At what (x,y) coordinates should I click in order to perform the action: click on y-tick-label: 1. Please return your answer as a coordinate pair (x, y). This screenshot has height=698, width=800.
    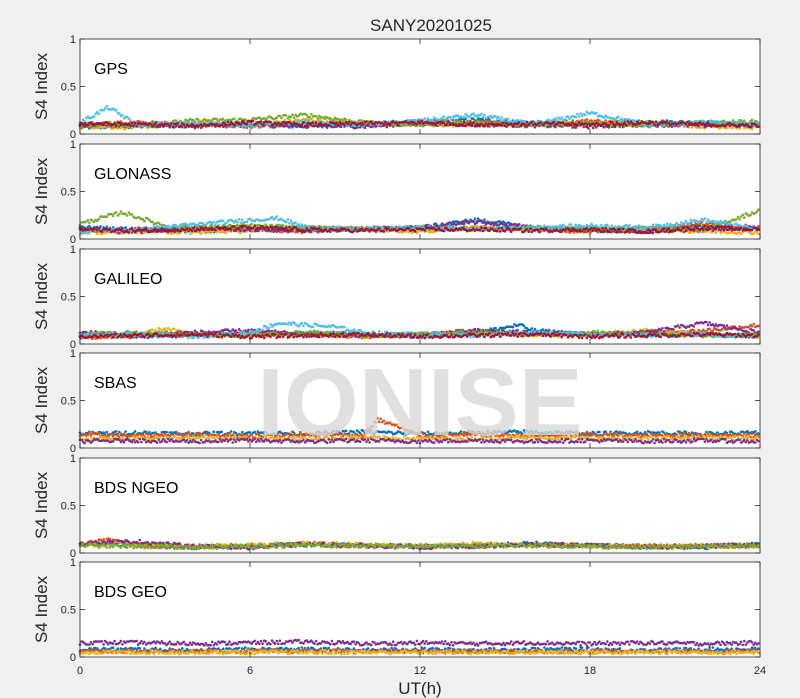
    Looking at the image, I should click on (73, 40).